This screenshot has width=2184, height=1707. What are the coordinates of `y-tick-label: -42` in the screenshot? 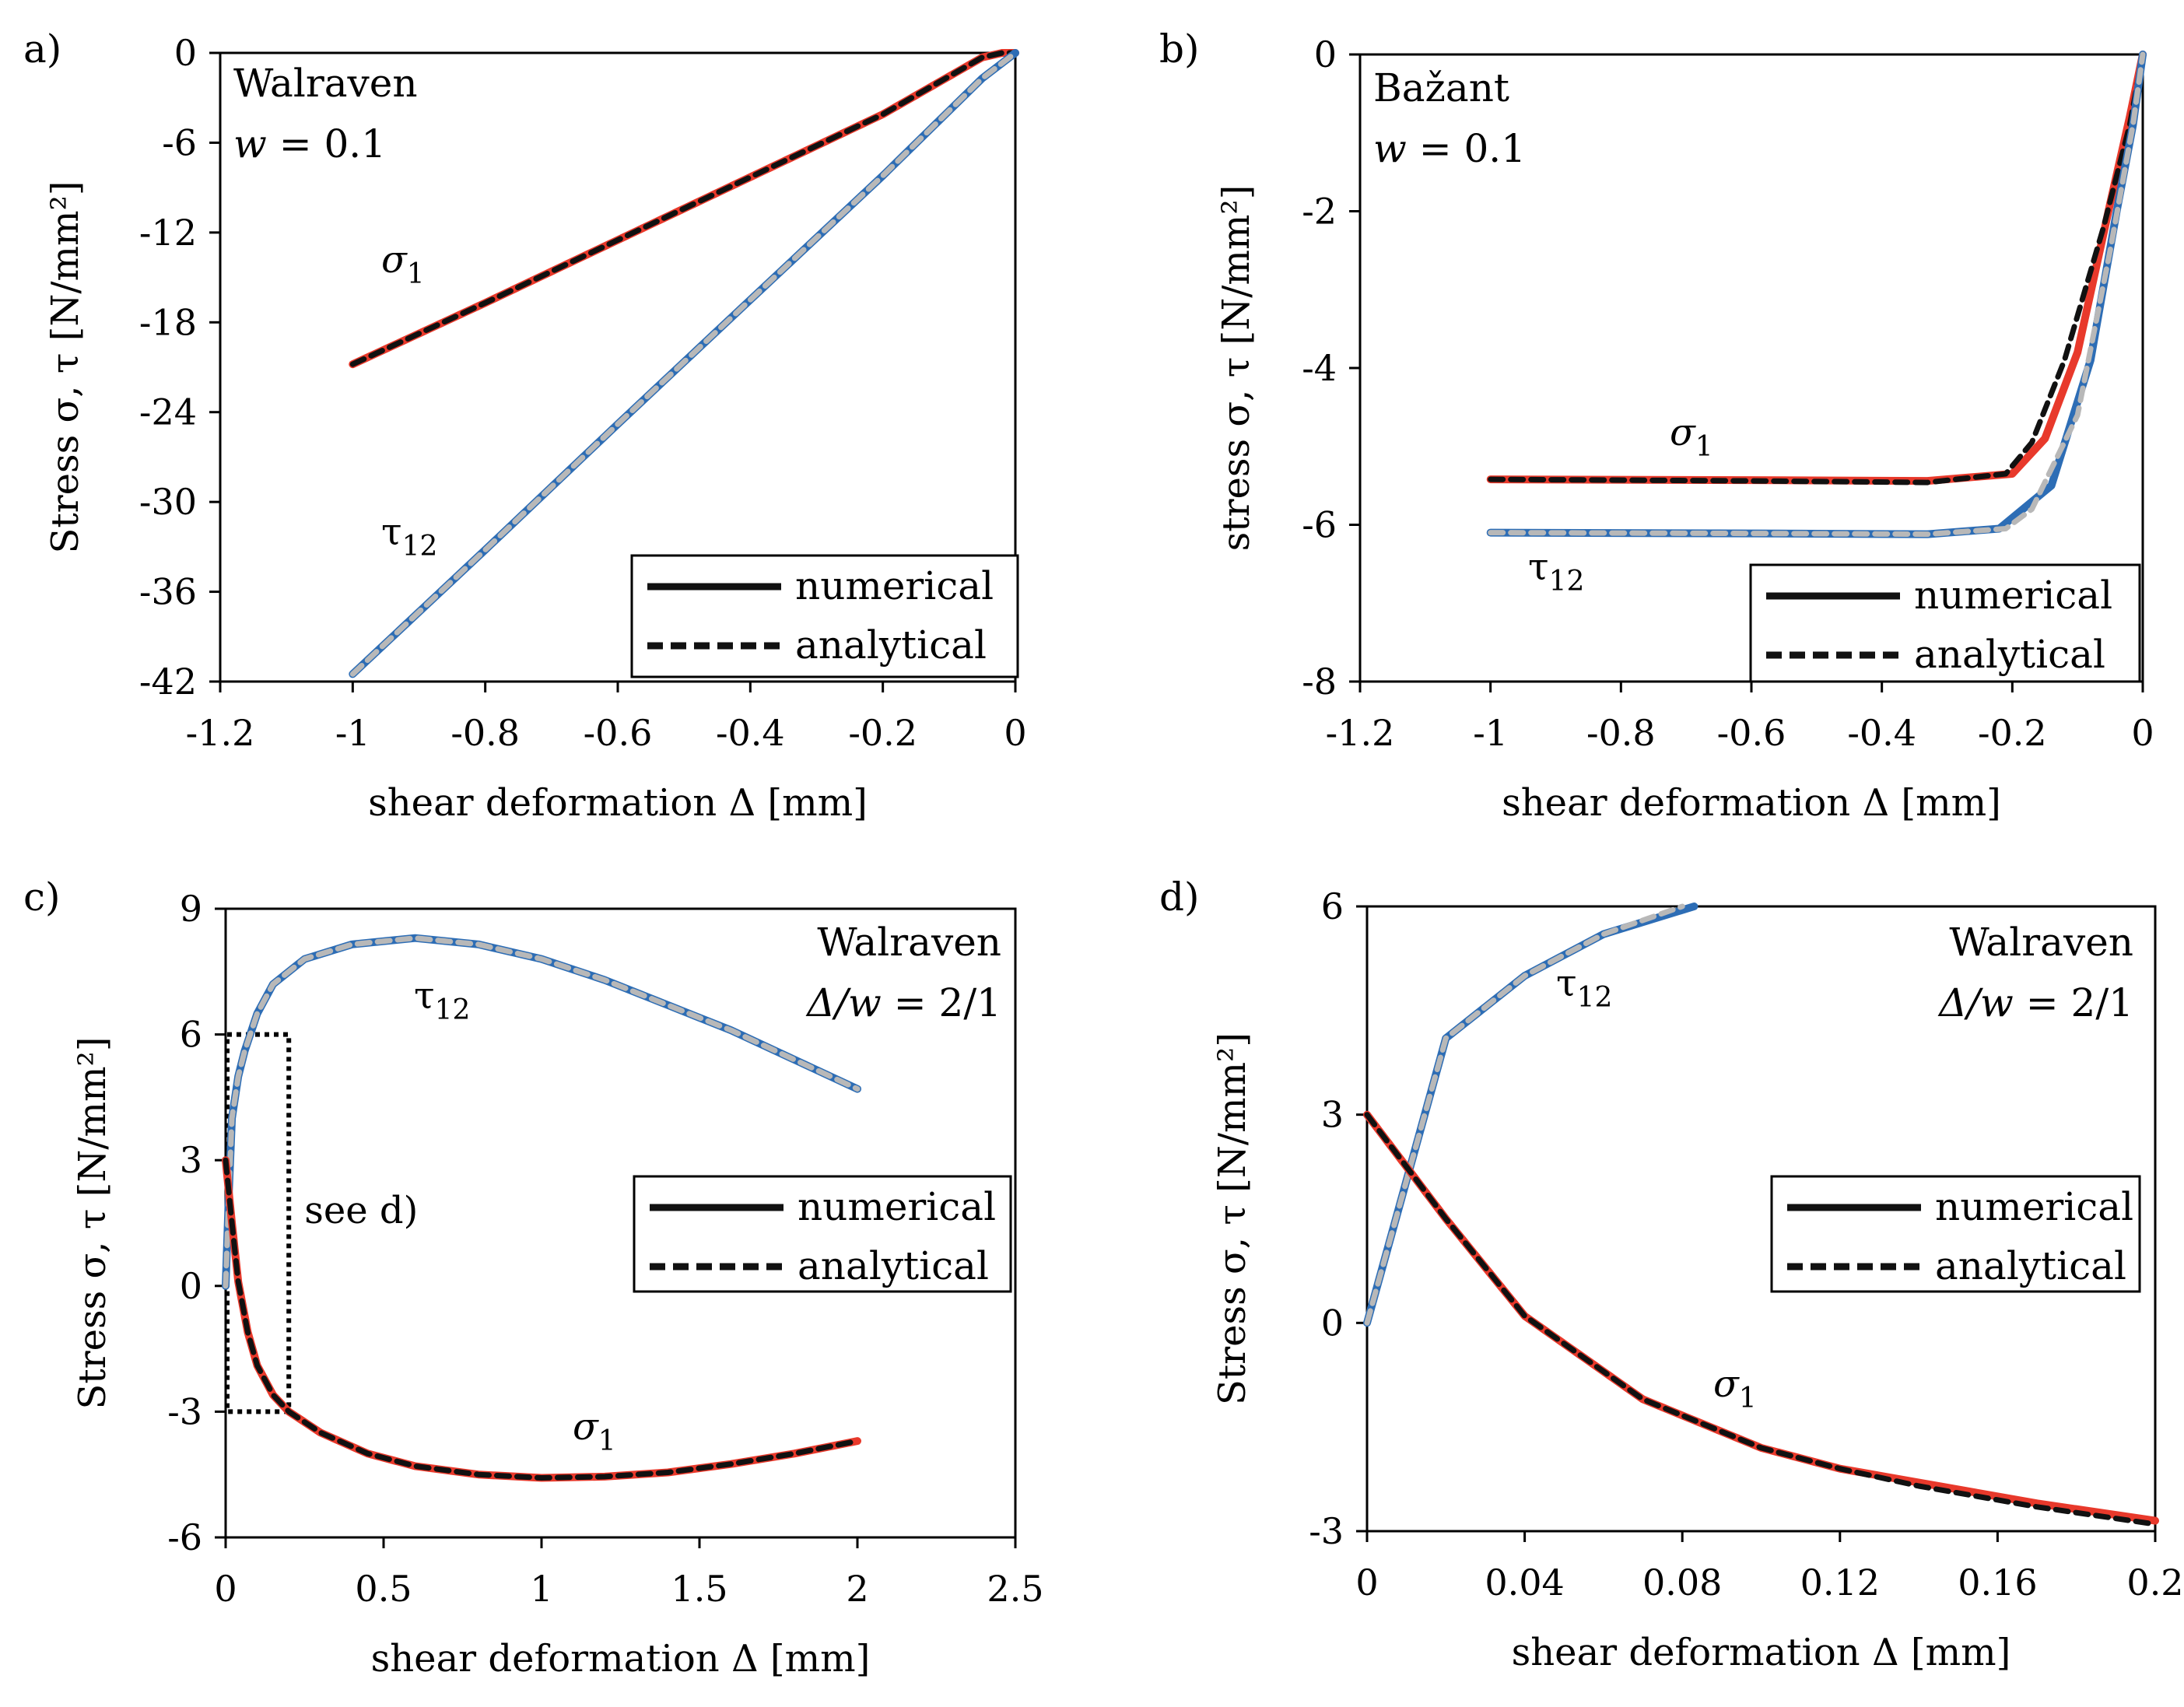 It's located at (168, 682).